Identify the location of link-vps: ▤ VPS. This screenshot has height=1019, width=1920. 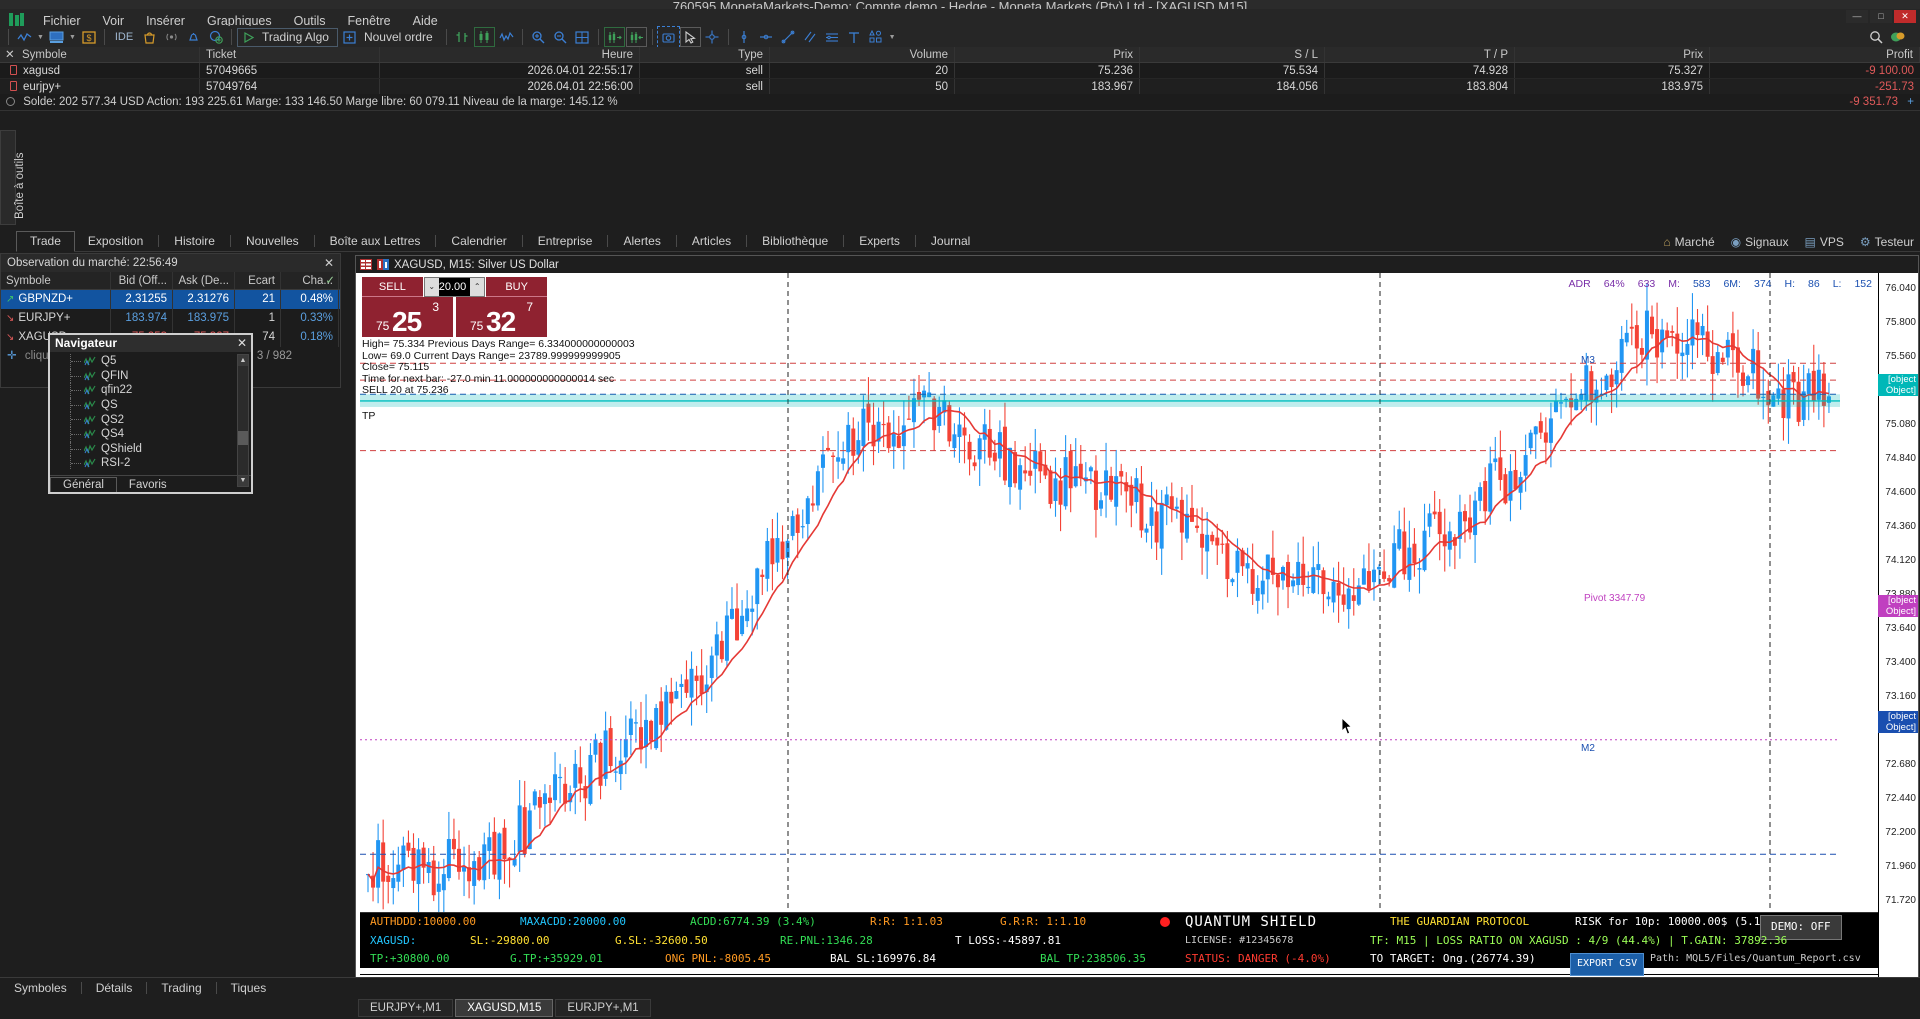
(1824, 242).